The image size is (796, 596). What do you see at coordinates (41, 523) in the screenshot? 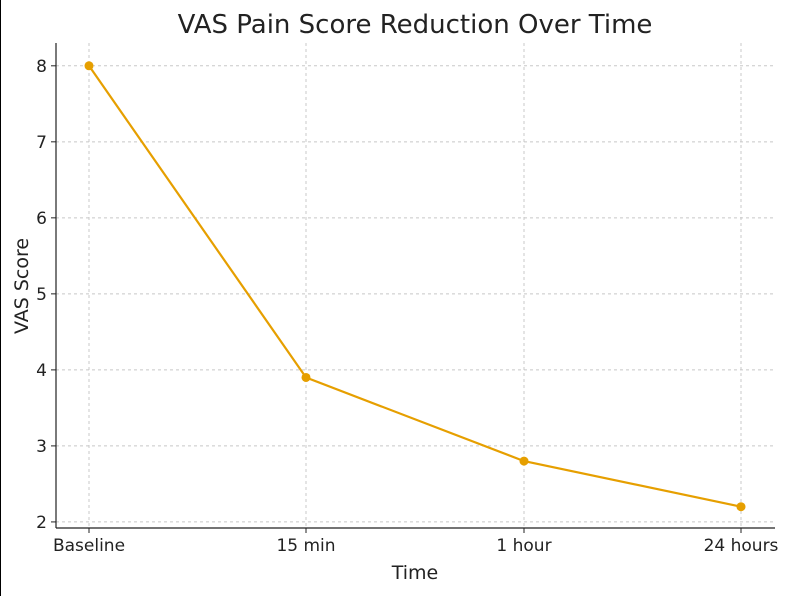
I see `y-tick-label: 2` at bounding box center [41, 523].